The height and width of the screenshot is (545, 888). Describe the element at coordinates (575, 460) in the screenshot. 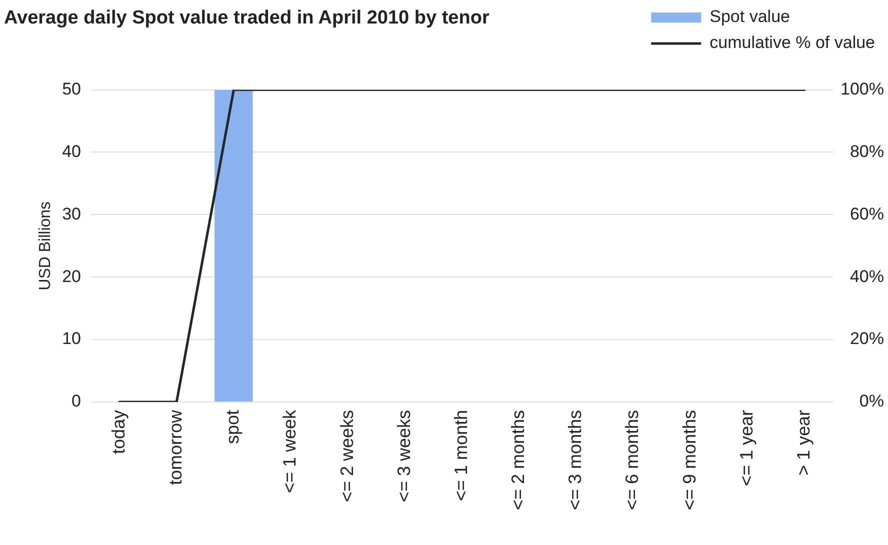

I see `x-tick-label: <= 3 months` at that location.